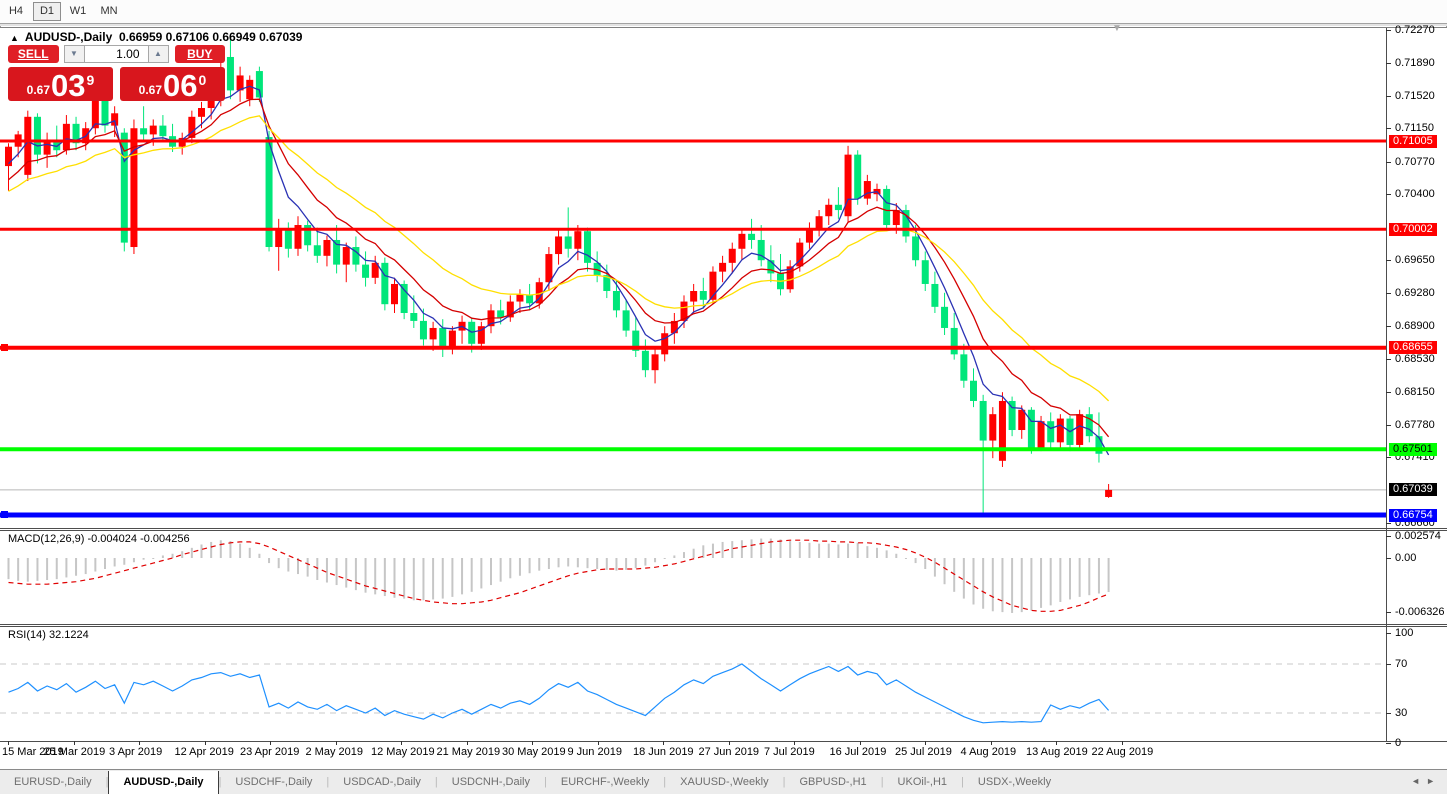 The image size is (1447, 794). What do you see at coordinates (90, 80) in the screenshot?
I see `sell-price-point: 9` at bounding box center [90, 80].